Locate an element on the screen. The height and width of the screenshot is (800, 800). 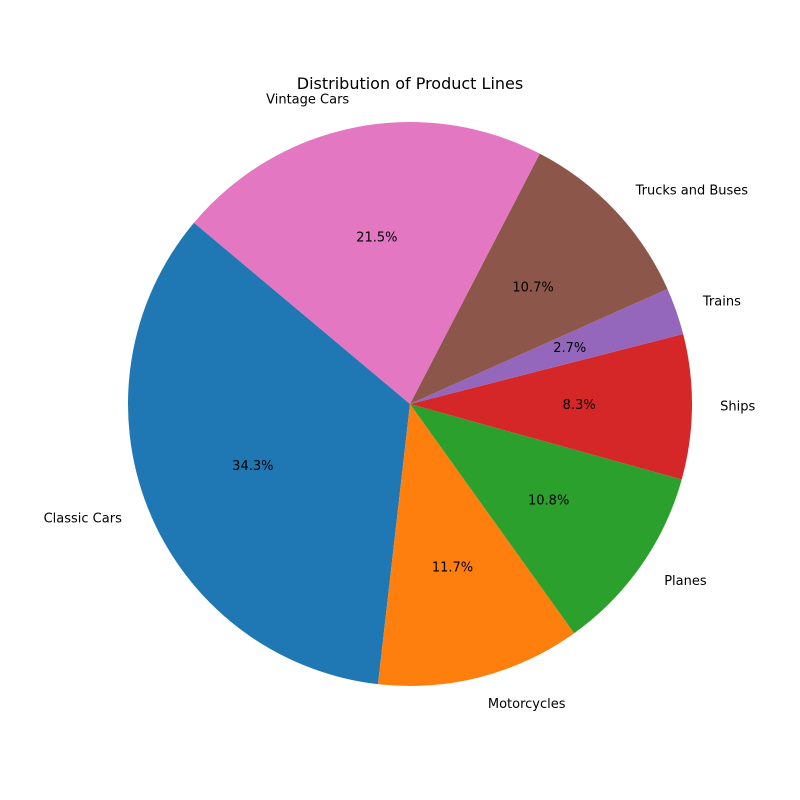
slice-percent-classic-cars: 34.3% is located at coordinates (252, 466).